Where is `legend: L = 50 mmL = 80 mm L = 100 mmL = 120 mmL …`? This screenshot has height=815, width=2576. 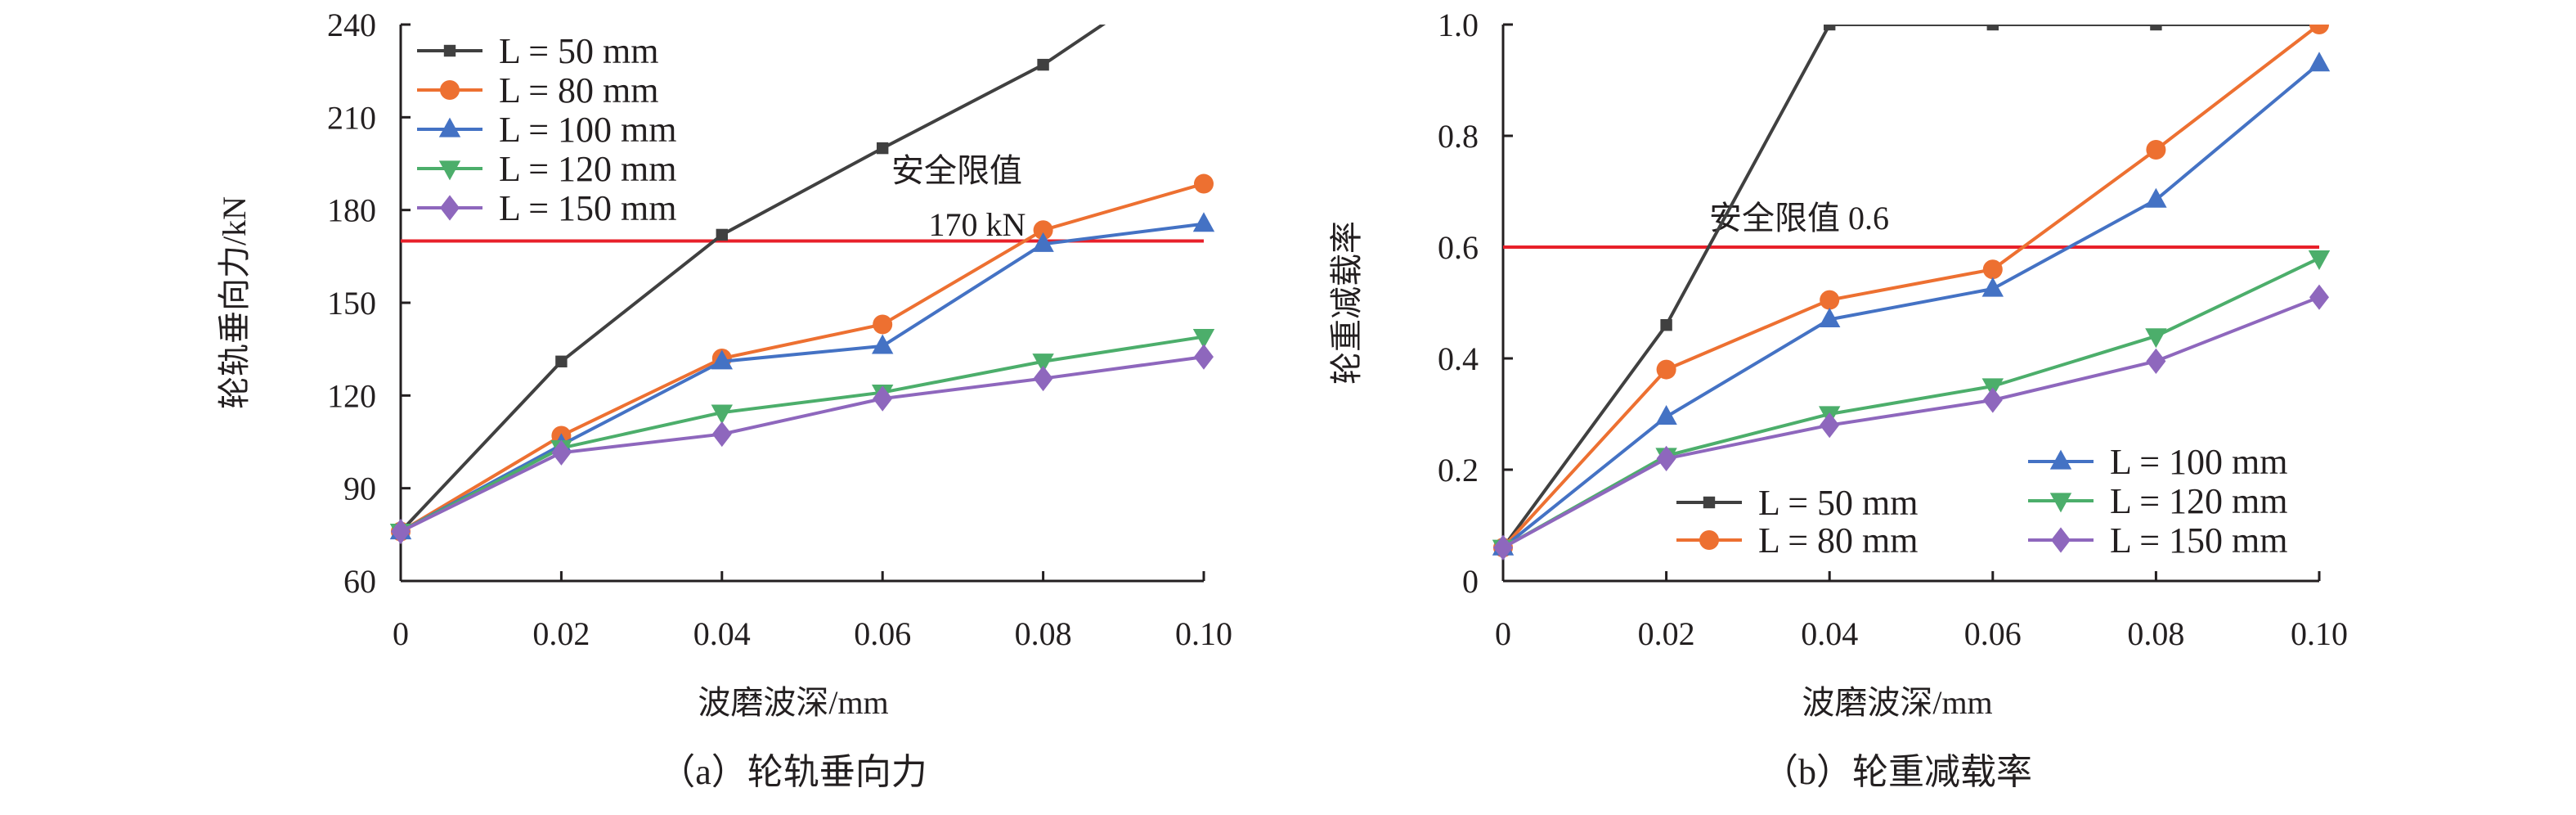 legend: L = 50 mmL = 80 mm L = 100 mmL = 120 mmL … is located at coordinates (1982, 501).